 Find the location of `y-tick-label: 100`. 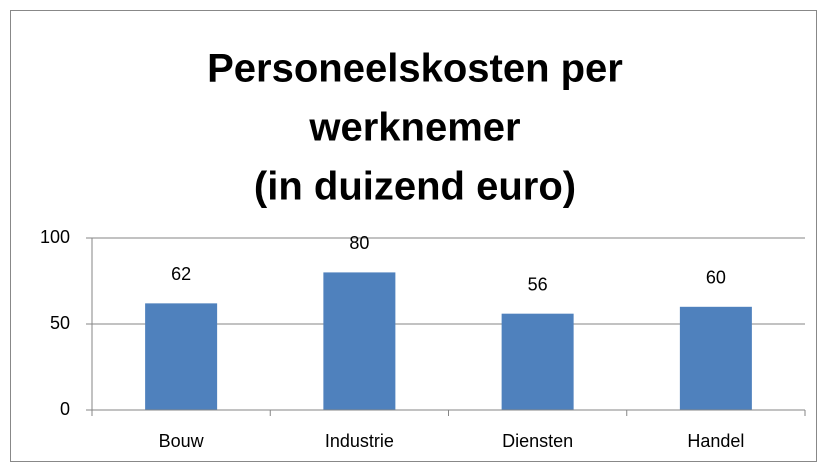

y-tick-label: 100 is located at coordinates (55, 237).